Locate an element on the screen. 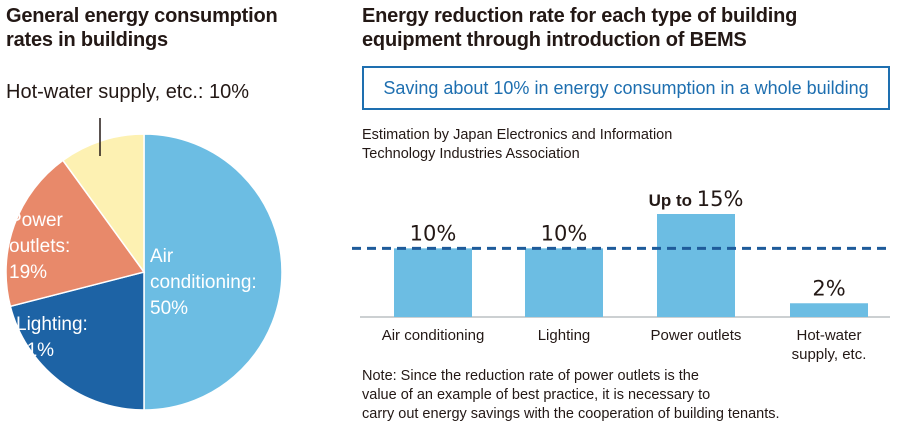  category-label-line: supply, etc. is located at coordinates (829, 354).